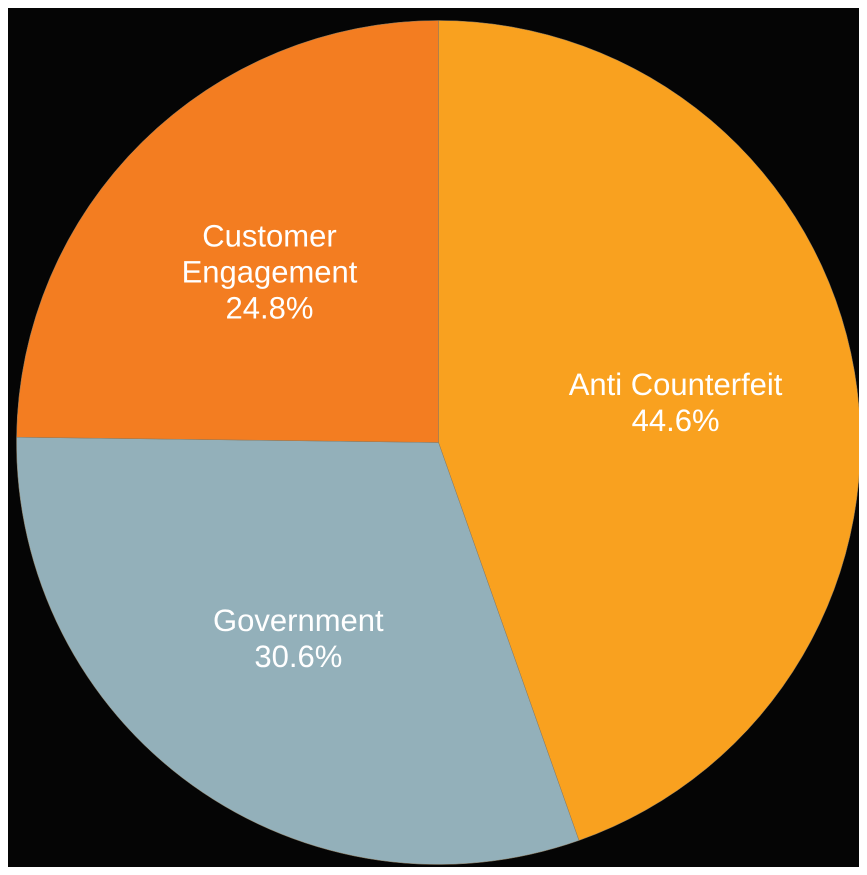 Image resolution: width=867 pixels, height=875 pixels. What do you see at coordinates (675, 384) in the screenshot?
I see `slice-label: Anti Counterfeit` at bounding box center [675, 384].